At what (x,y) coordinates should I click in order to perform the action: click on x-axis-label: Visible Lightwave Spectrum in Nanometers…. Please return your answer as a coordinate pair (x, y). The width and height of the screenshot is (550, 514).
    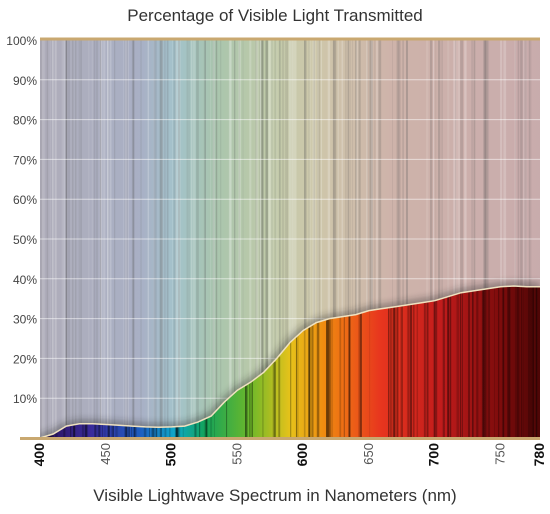
    Looking at the image, I should click on (275, 495).